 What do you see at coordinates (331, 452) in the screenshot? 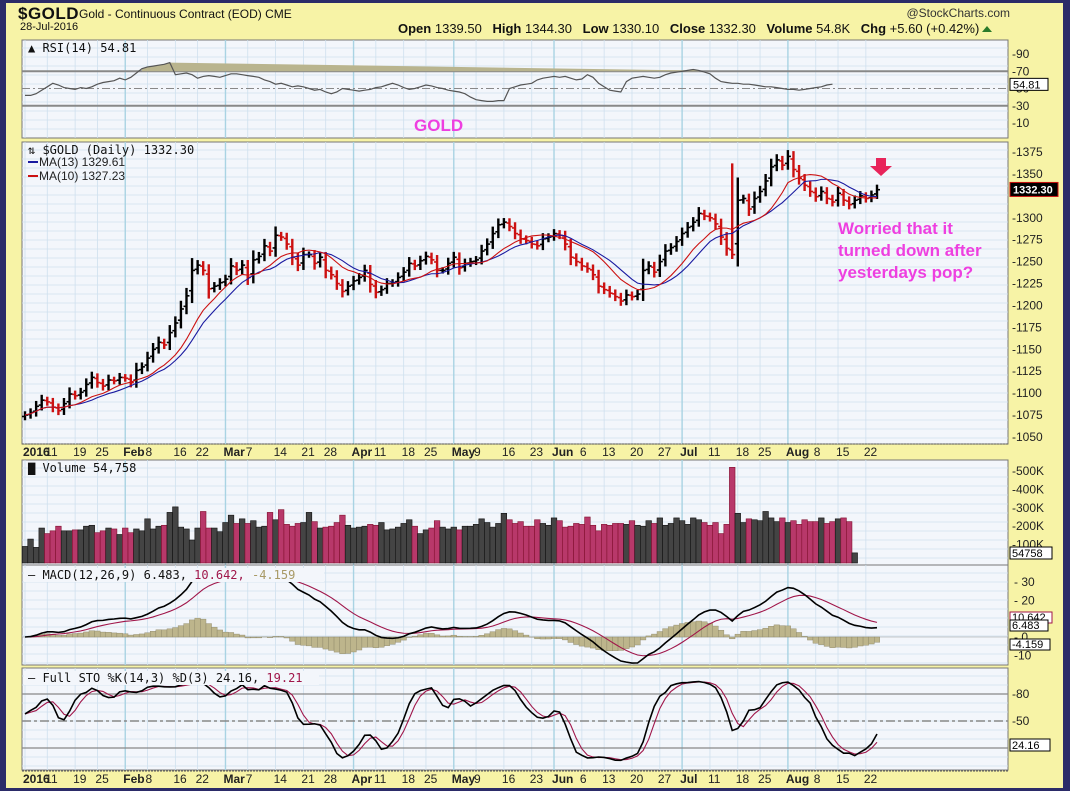
I see `date-label: 28` at bounding box center [331, 452].